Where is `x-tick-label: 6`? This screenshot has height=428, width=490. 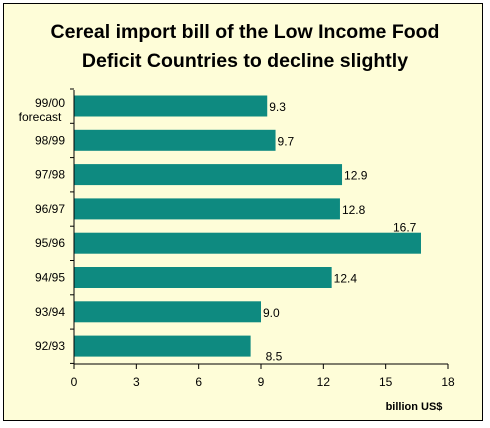
x-tick-label: 6 is located at coordinates (198, 382).